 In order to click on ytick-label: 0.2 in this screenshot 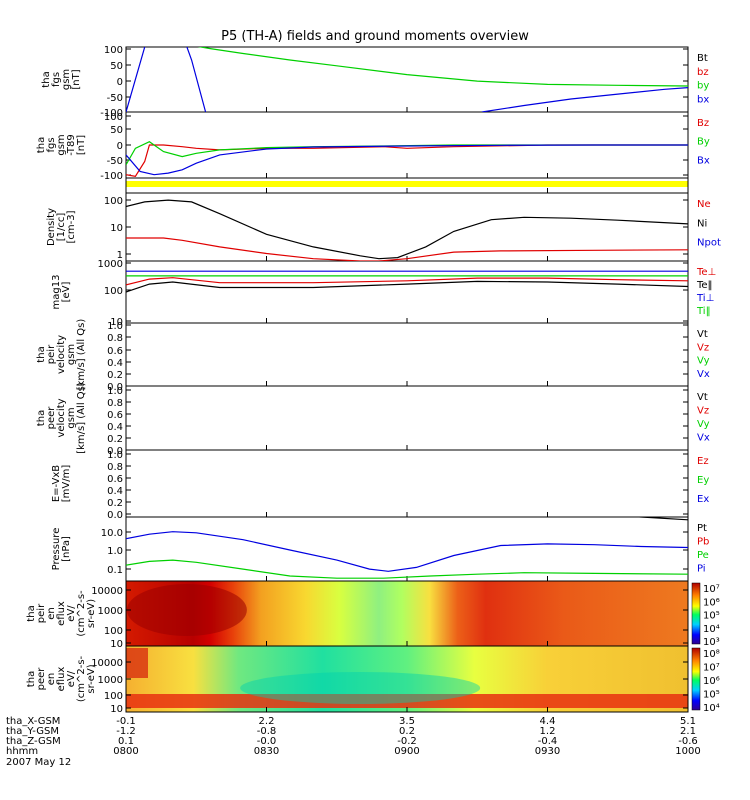, I will do `click(115, 375)`.